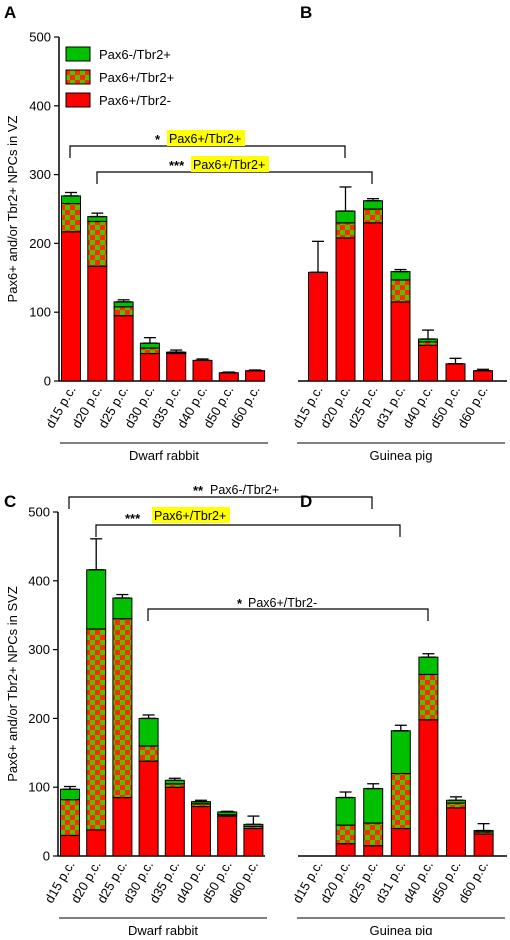  Describe the element at coordinates (306, 501) in the screenshot. I see `panel-label-d: D` at that location.